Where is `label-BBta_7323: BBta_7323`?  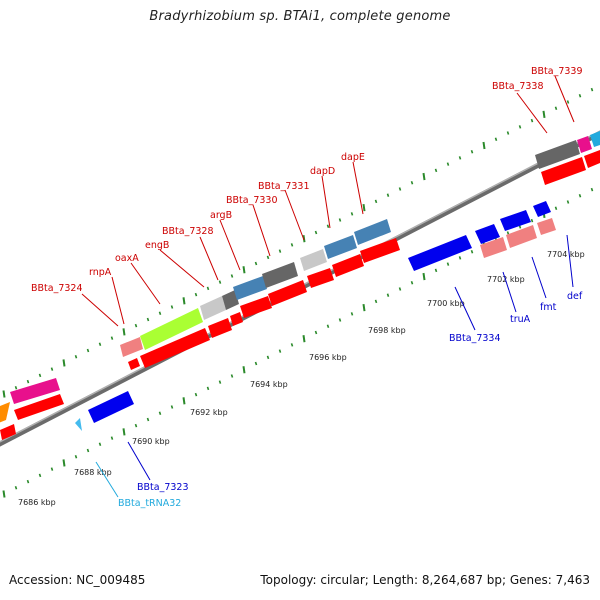
label-BBta_7323: BBta_7323 is located at coordinates (163, 487).